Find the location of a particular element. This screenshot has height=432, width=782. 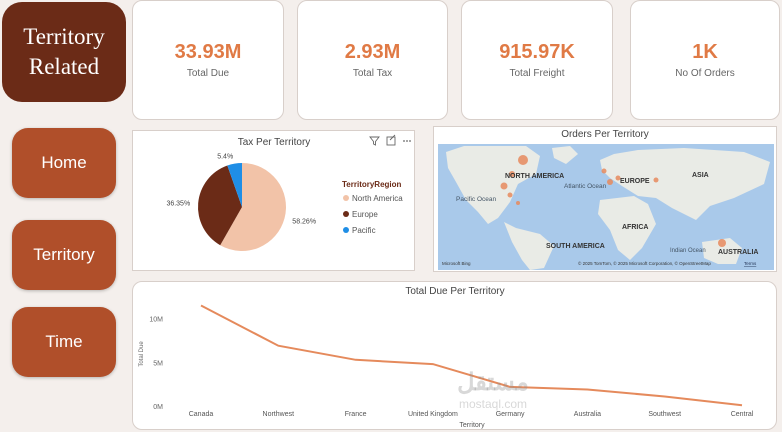

map-label: Indian Ocean is located at coordinates (688, 251).